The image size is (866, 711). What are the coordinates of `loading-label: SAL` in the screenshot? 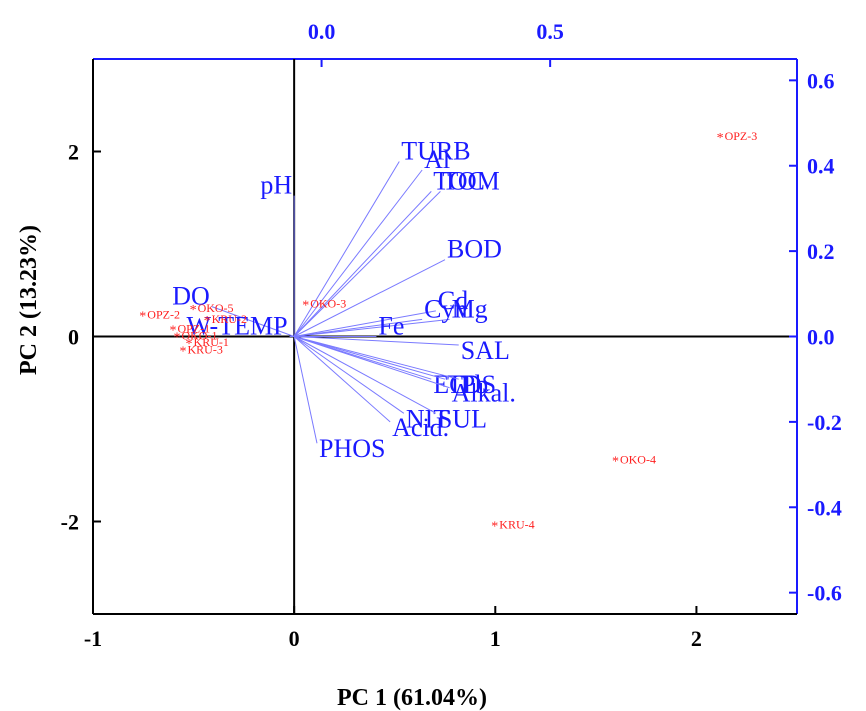 It's located at (485, 350).